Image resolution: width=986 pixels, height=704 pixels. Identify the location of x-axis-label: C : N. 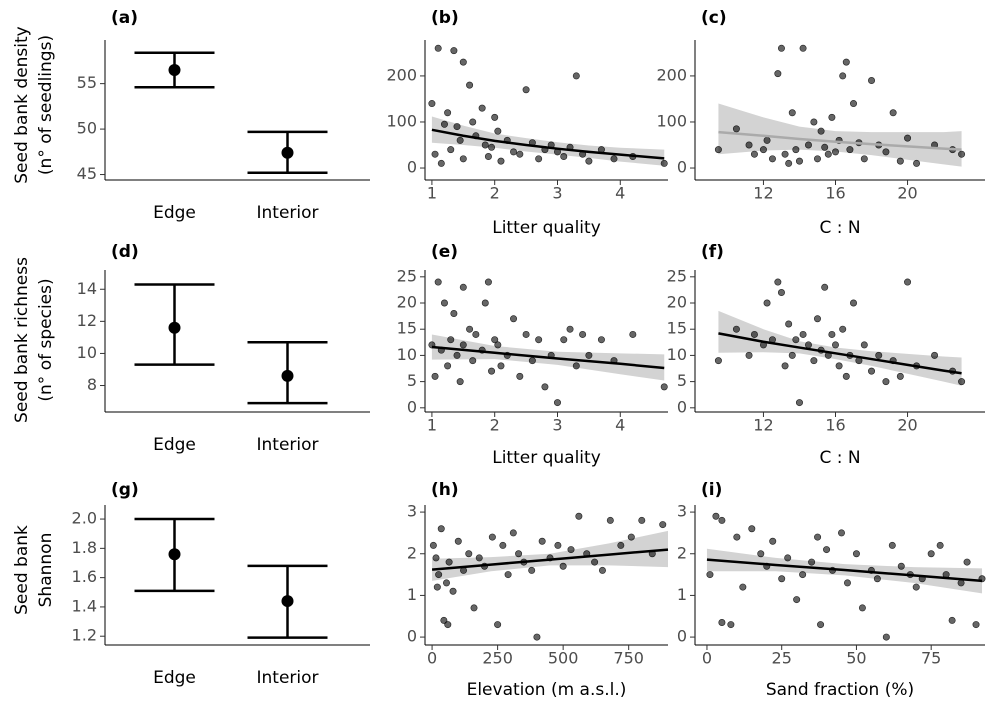
(839, 228).